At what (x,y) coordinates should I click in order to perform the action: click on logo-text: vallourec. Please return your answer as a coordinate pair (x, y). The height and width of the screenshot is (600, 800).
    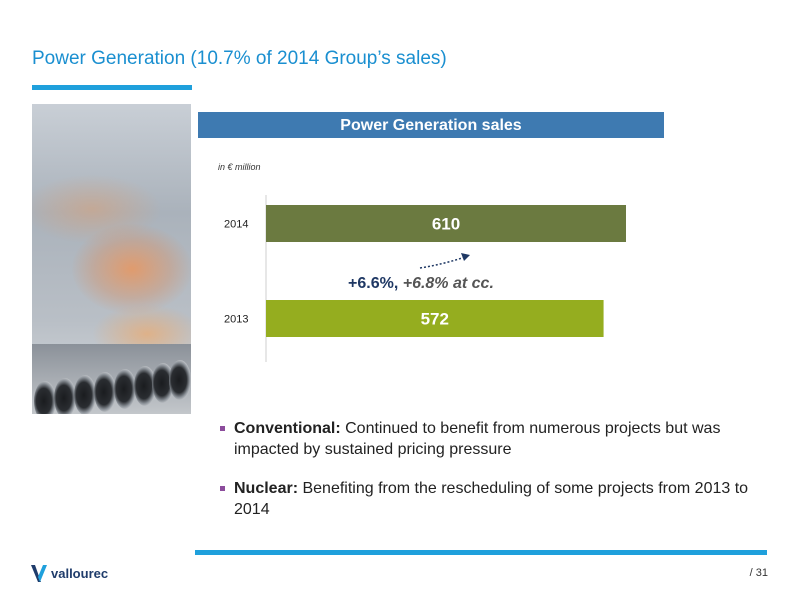
    Looking at the image, I should click on (80, 573).